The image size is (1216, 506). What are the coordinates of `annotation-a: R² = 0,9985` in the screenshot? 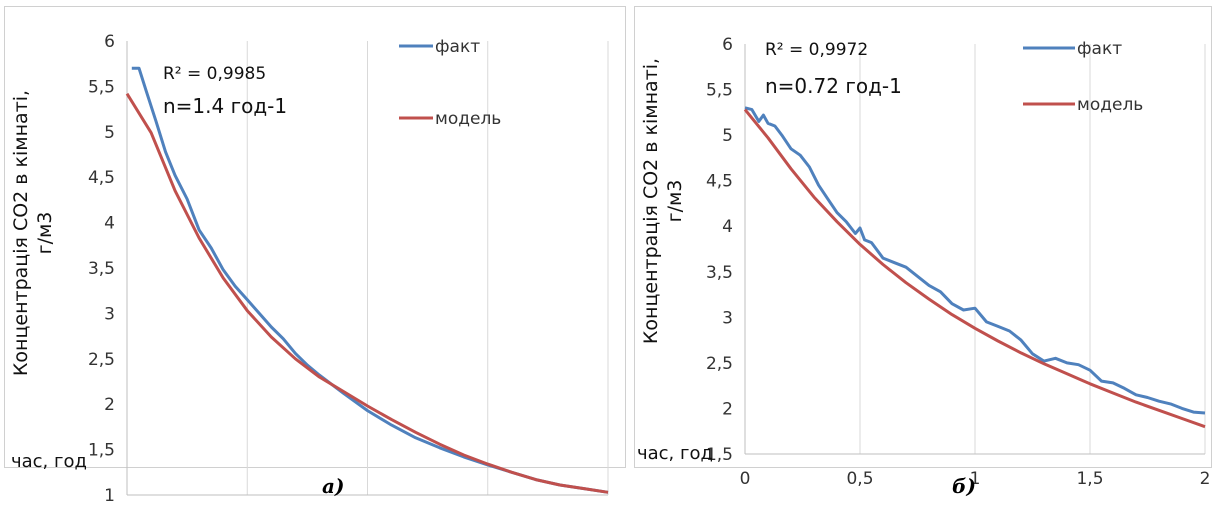 It's located at (214, 74).